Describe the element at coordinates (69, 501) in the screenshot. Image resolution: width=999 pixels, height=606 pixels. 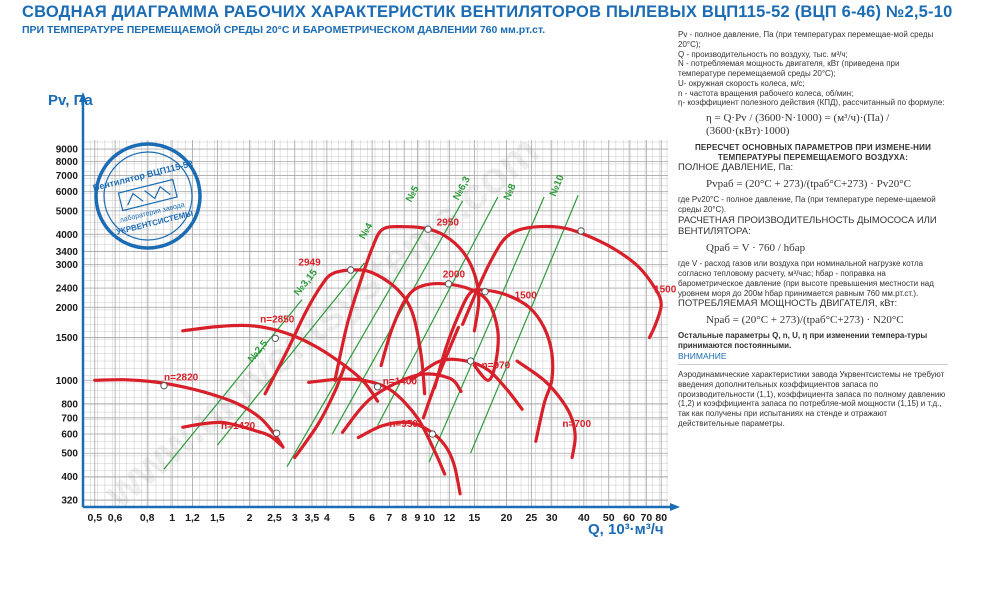
I see `y-tick-label: 320` at that location.